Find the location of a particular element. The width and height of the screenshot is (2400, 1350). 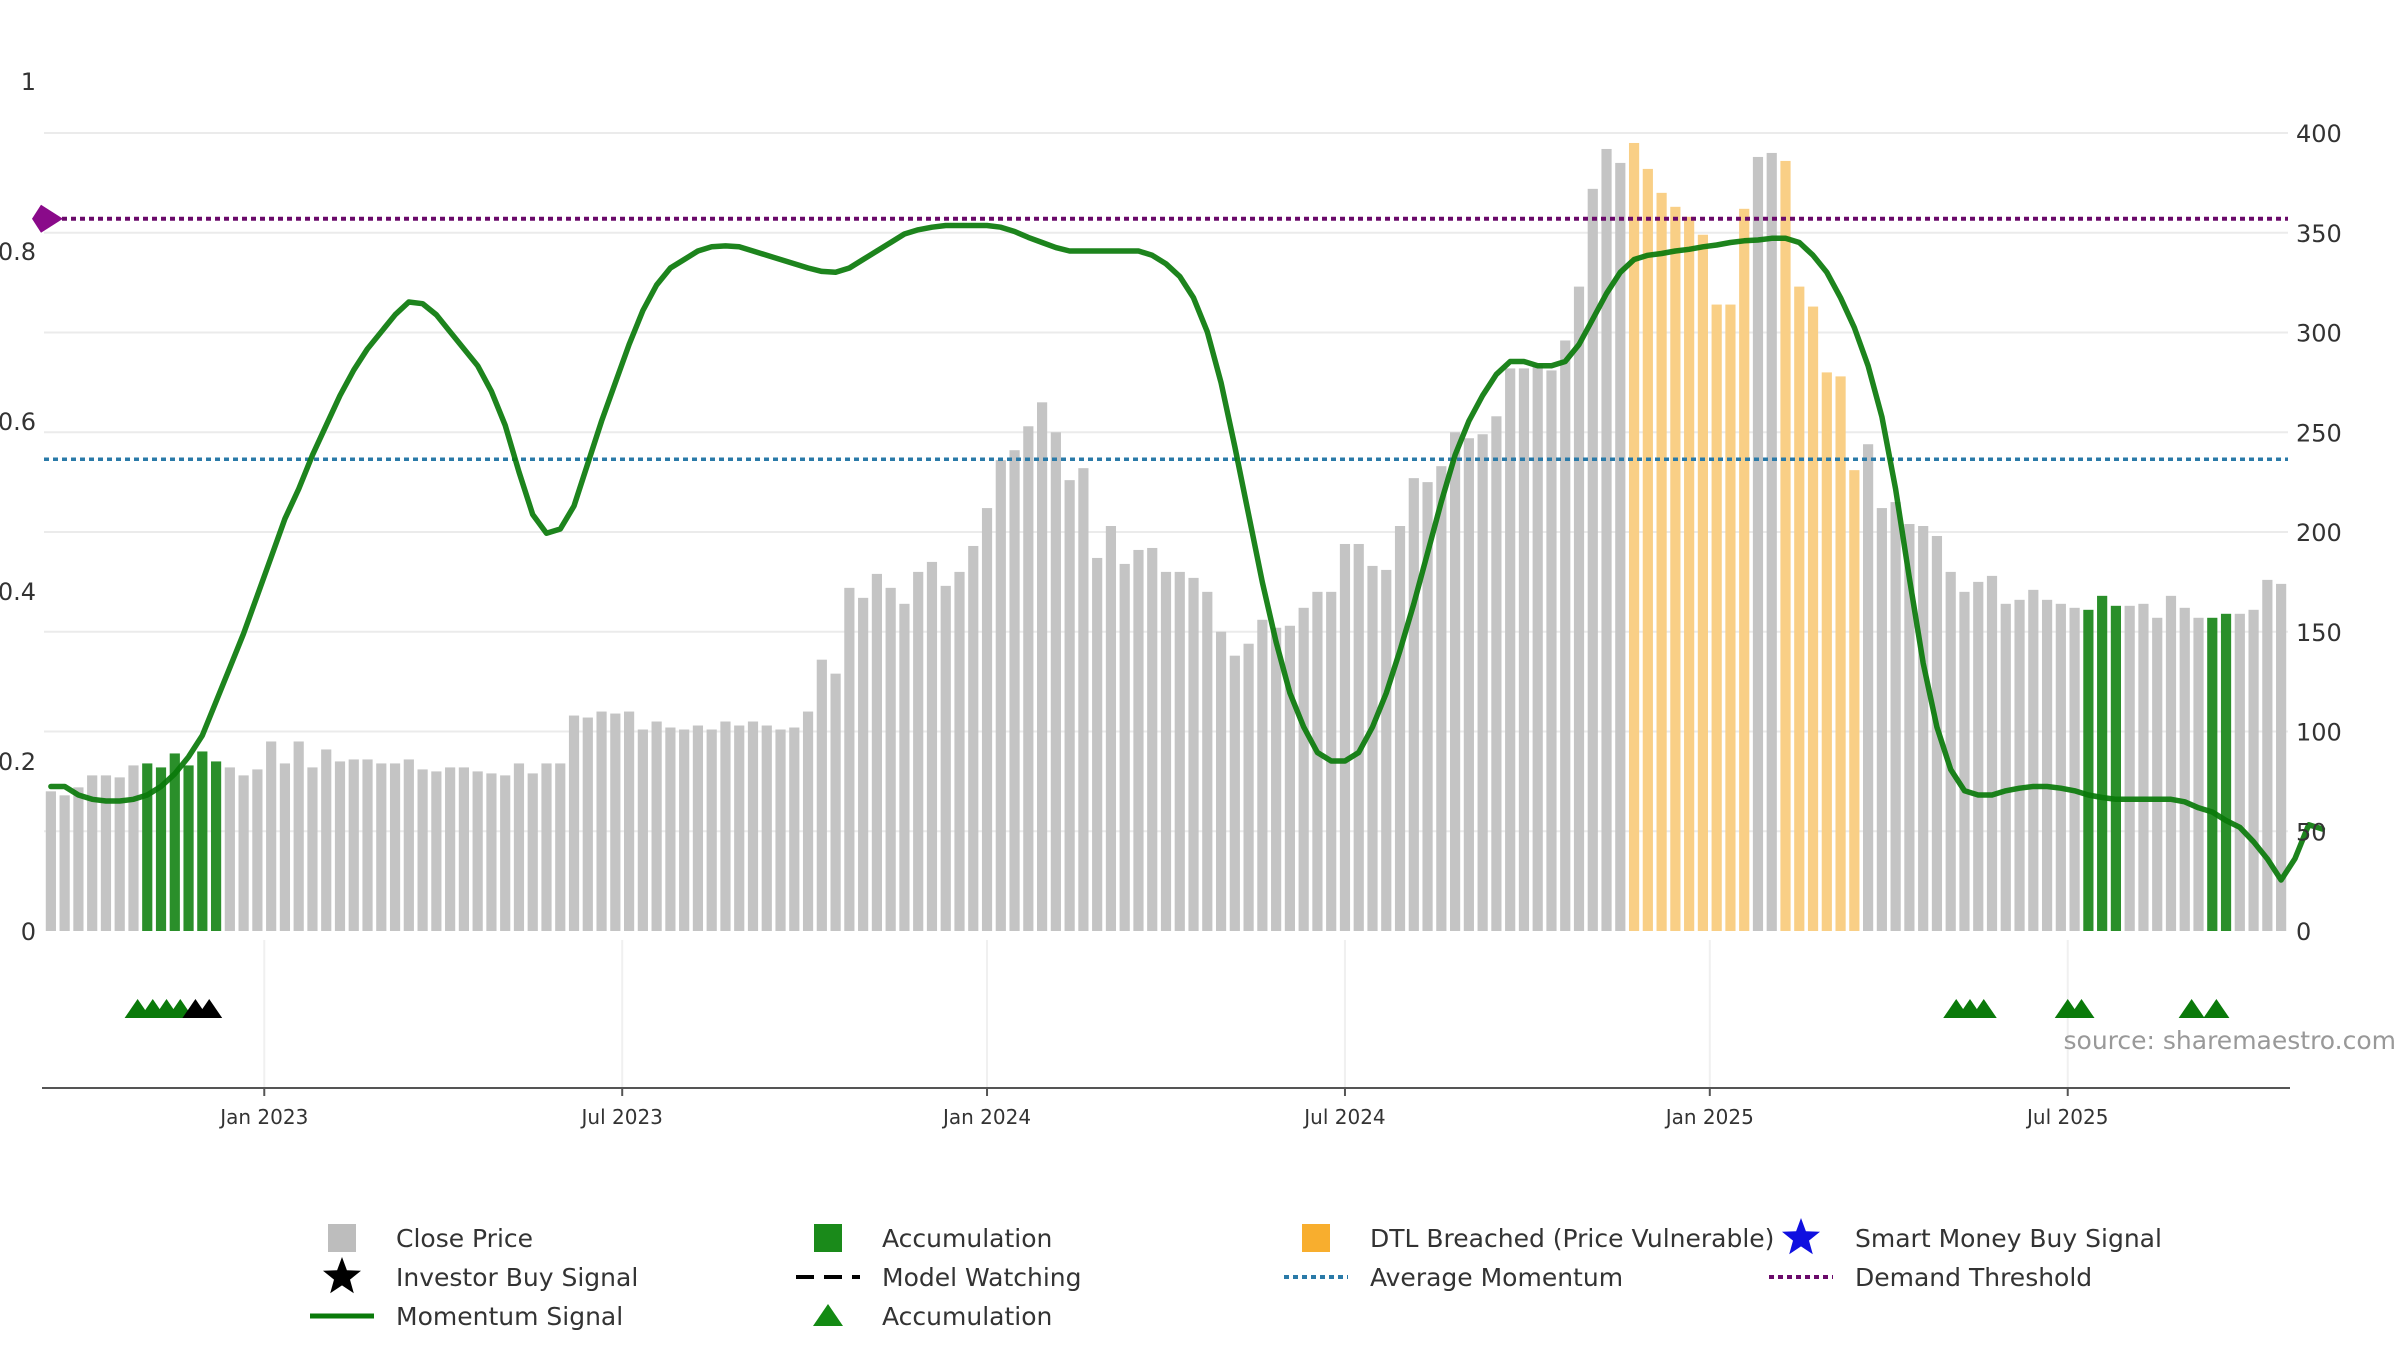

left-axis-tick-label: 0.4 is located at coordinates (18, 592).